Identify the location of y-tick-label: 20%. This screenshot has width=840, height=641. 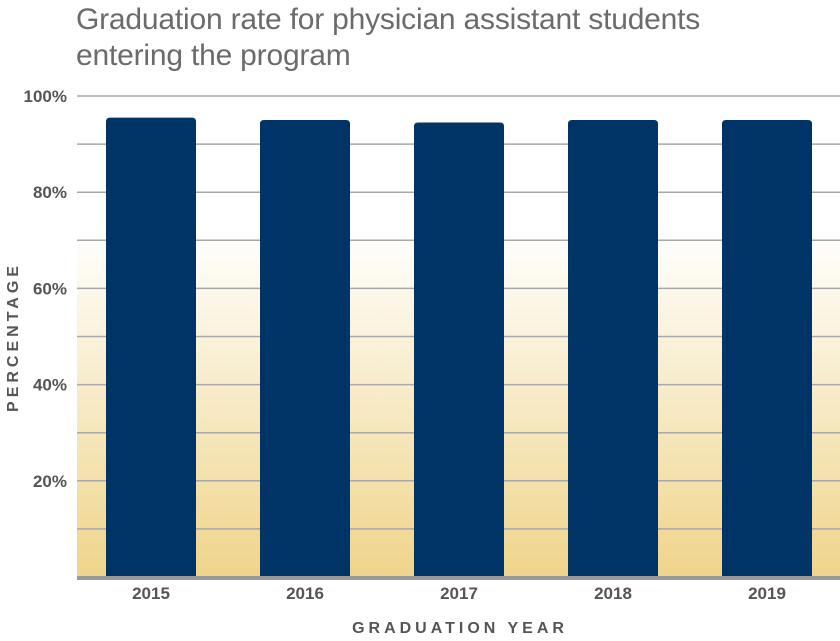
(50, 481).